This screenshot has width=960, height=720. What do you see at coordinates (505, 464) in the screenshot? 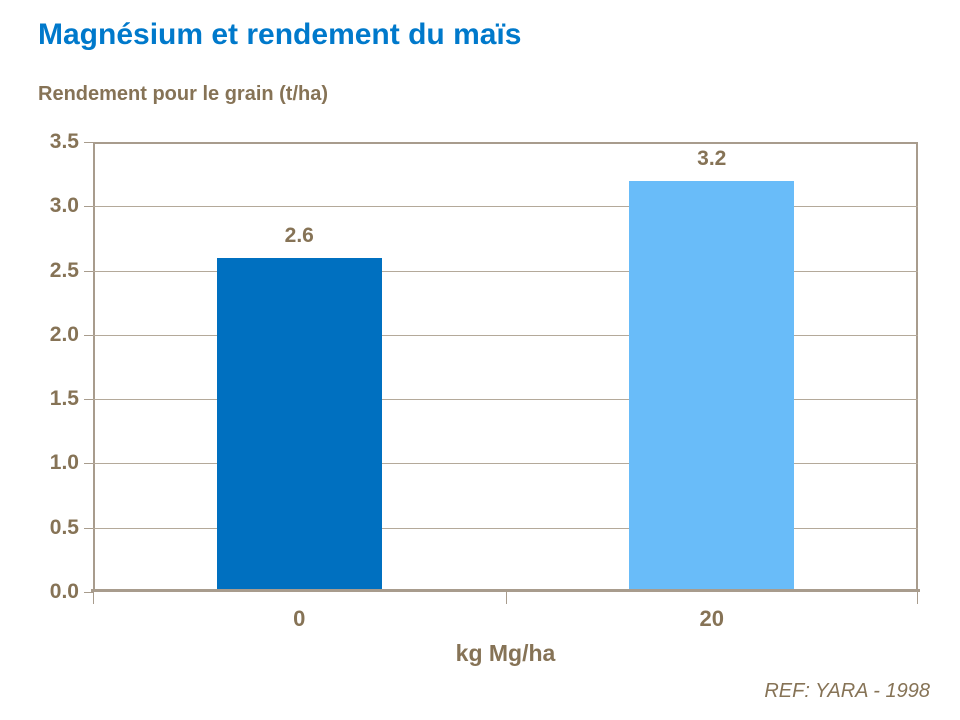
I see `gridline-1.0` at bounding box center [505, 464].